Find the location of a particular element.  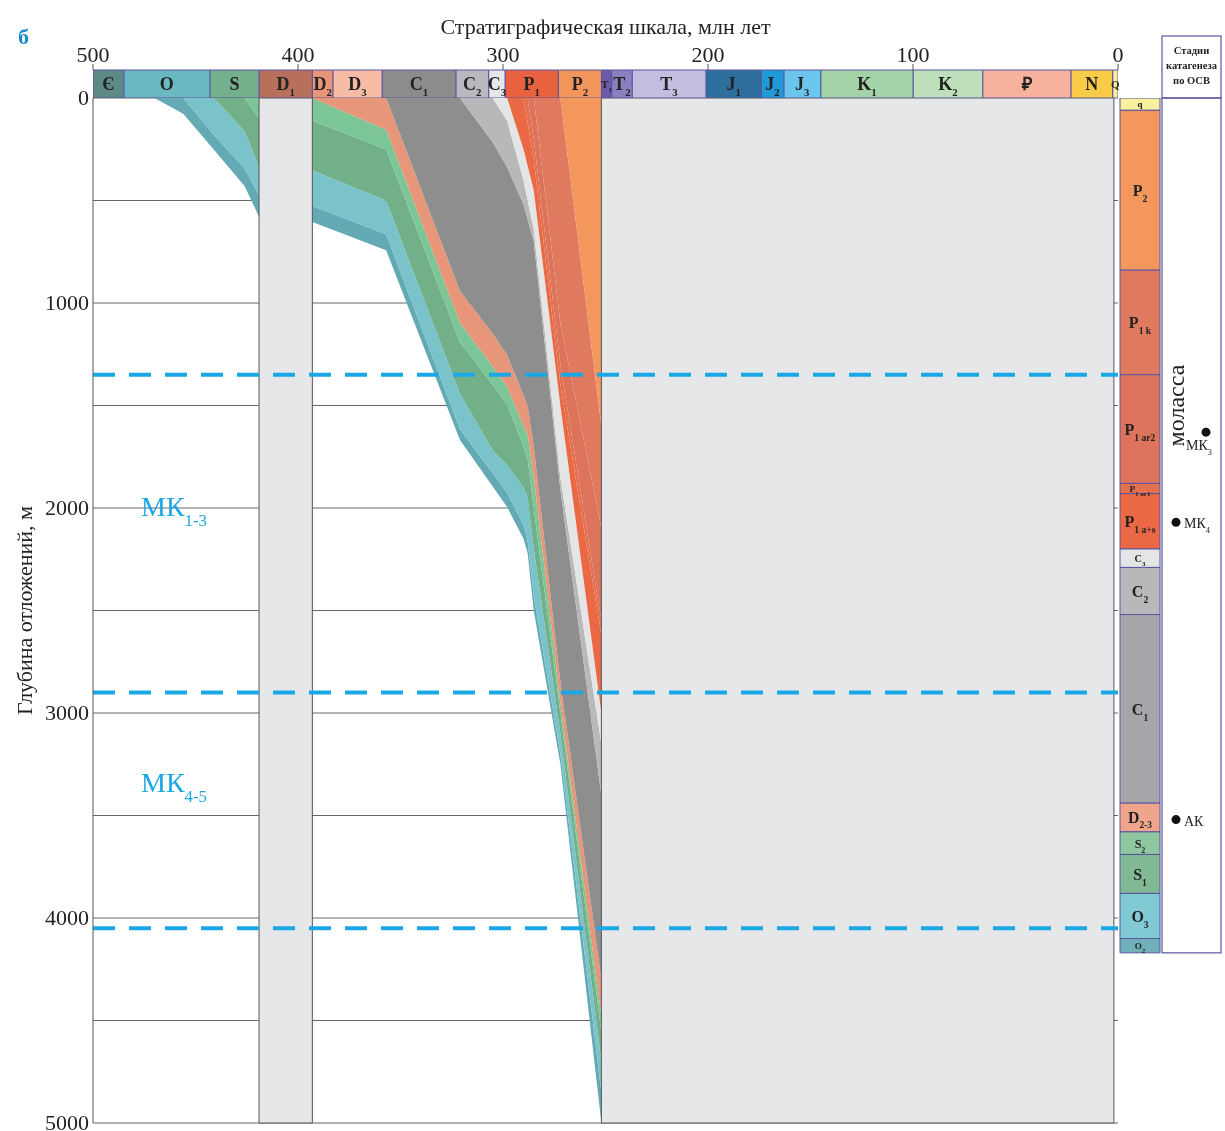

series-label: O is located at coordinates (166, 84).